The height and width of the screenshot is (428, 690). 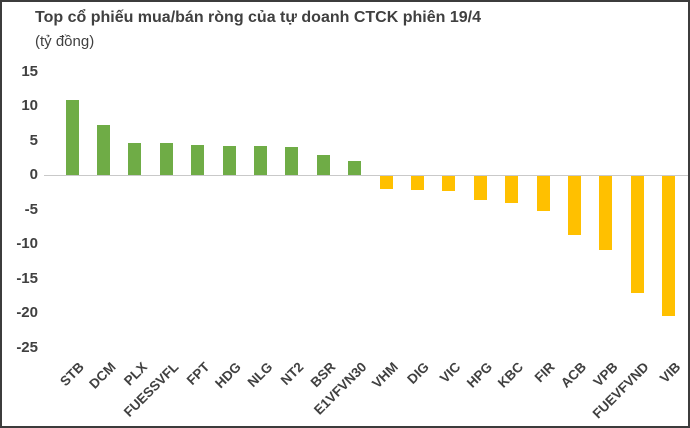 I want to click on y-tick-label: -15, so click(x=27, y=278).